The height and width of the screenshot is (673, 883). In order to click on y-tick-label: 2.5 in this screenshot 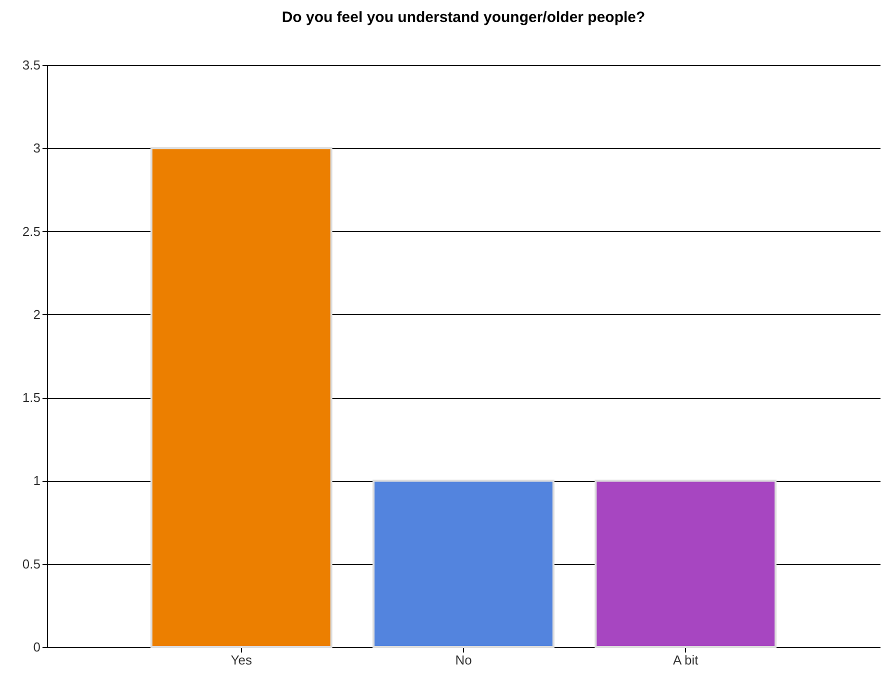, I will do `click(31, 231)`.